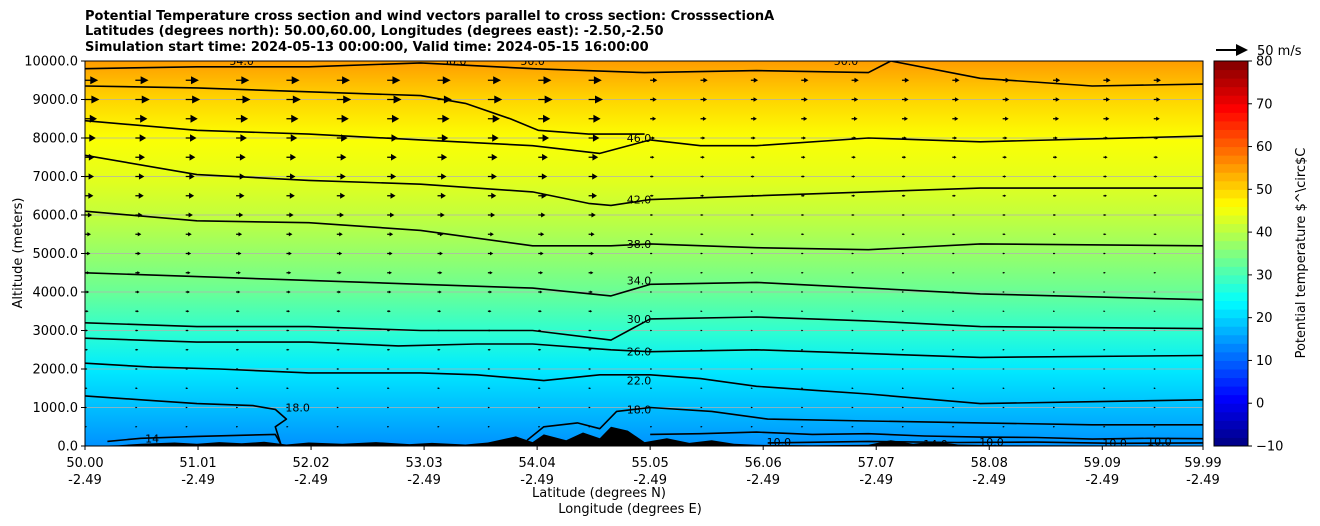 The height and width of the screenshot is (526, 1320). Describe the element at coordinates (1301, 253) in the screenshot. I see `colorbar-label: Potential temperature $^\circ$C` at that location.